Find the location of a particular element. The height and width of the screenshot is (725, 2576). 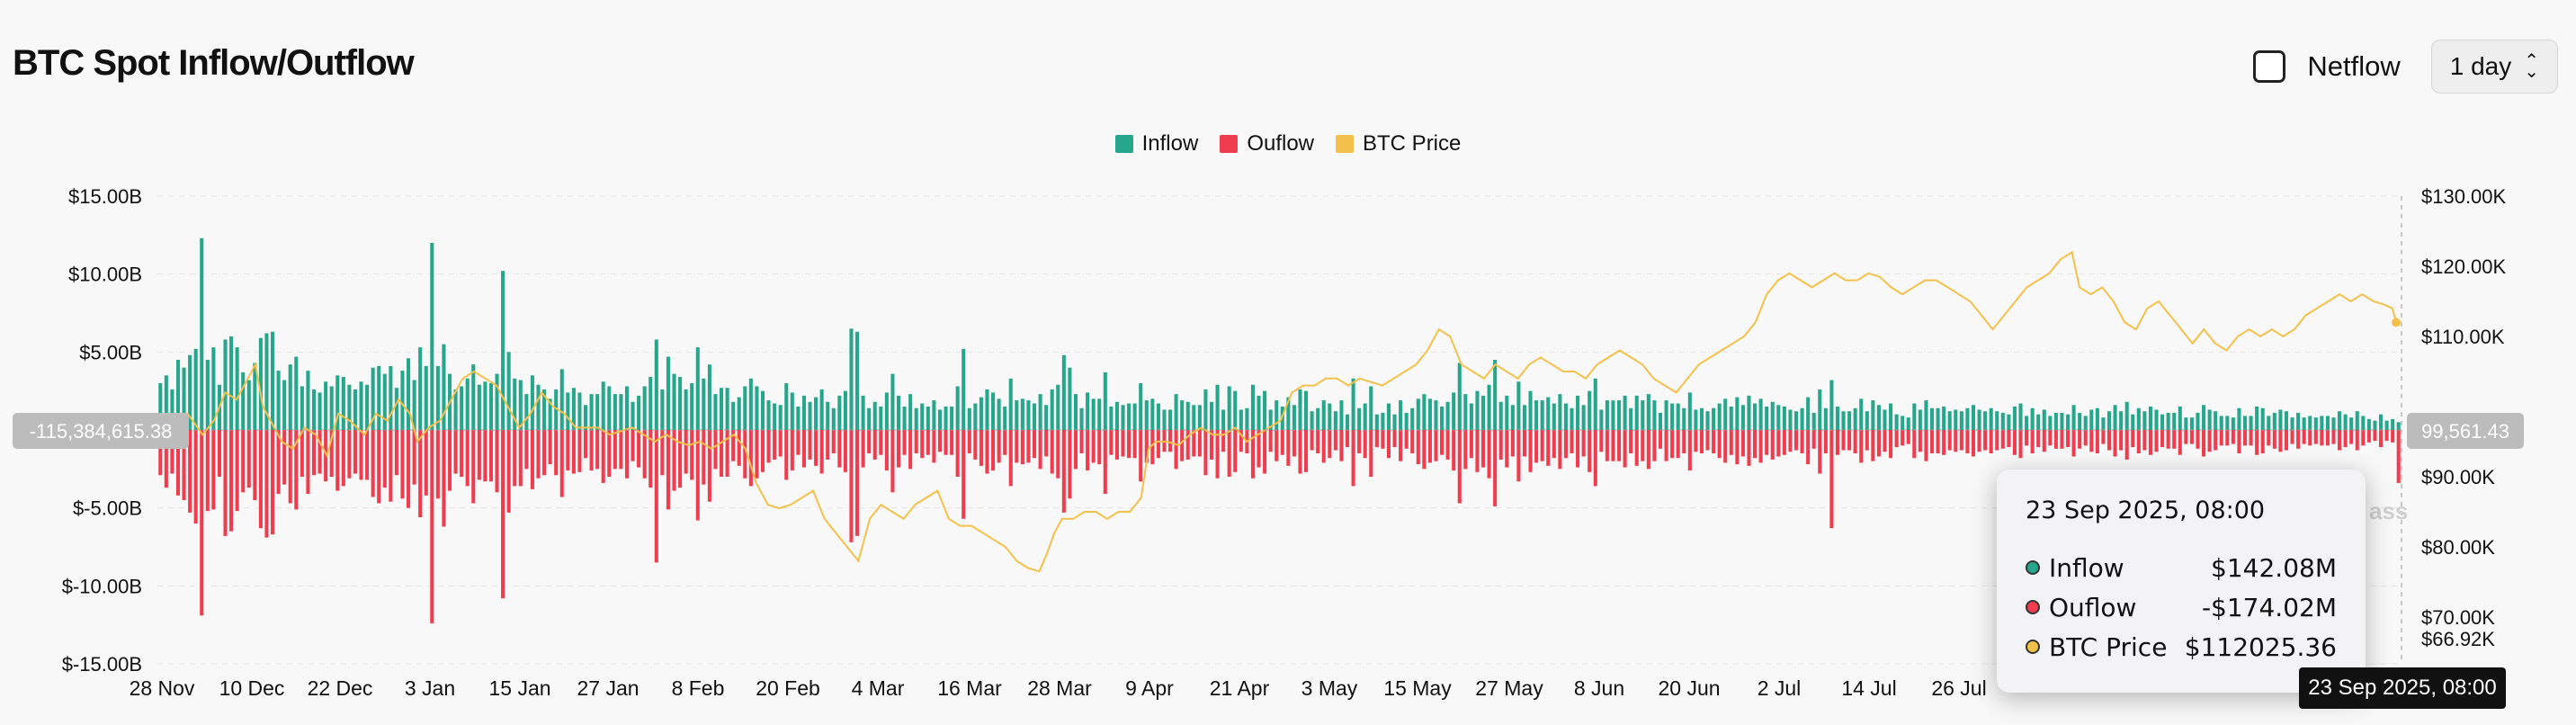

crosshair-left-box is located at coordinates (101, 431).